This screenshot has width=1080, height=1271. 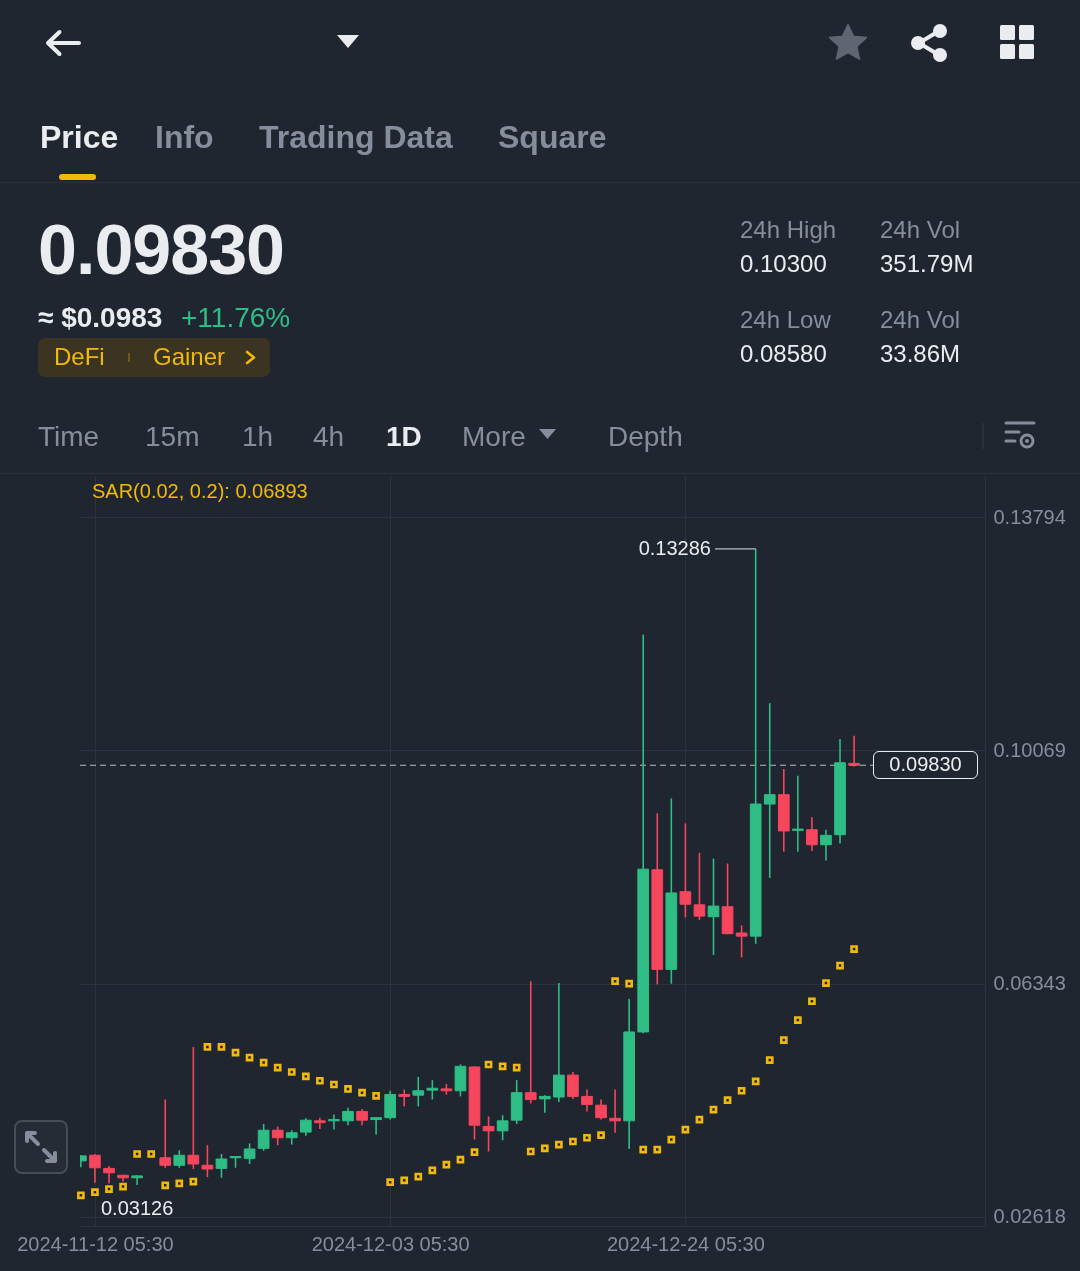 What do you see at coordinates (79, 357) in the screenshot?
I see `text: DeFi` at bounding box center [79, 357].